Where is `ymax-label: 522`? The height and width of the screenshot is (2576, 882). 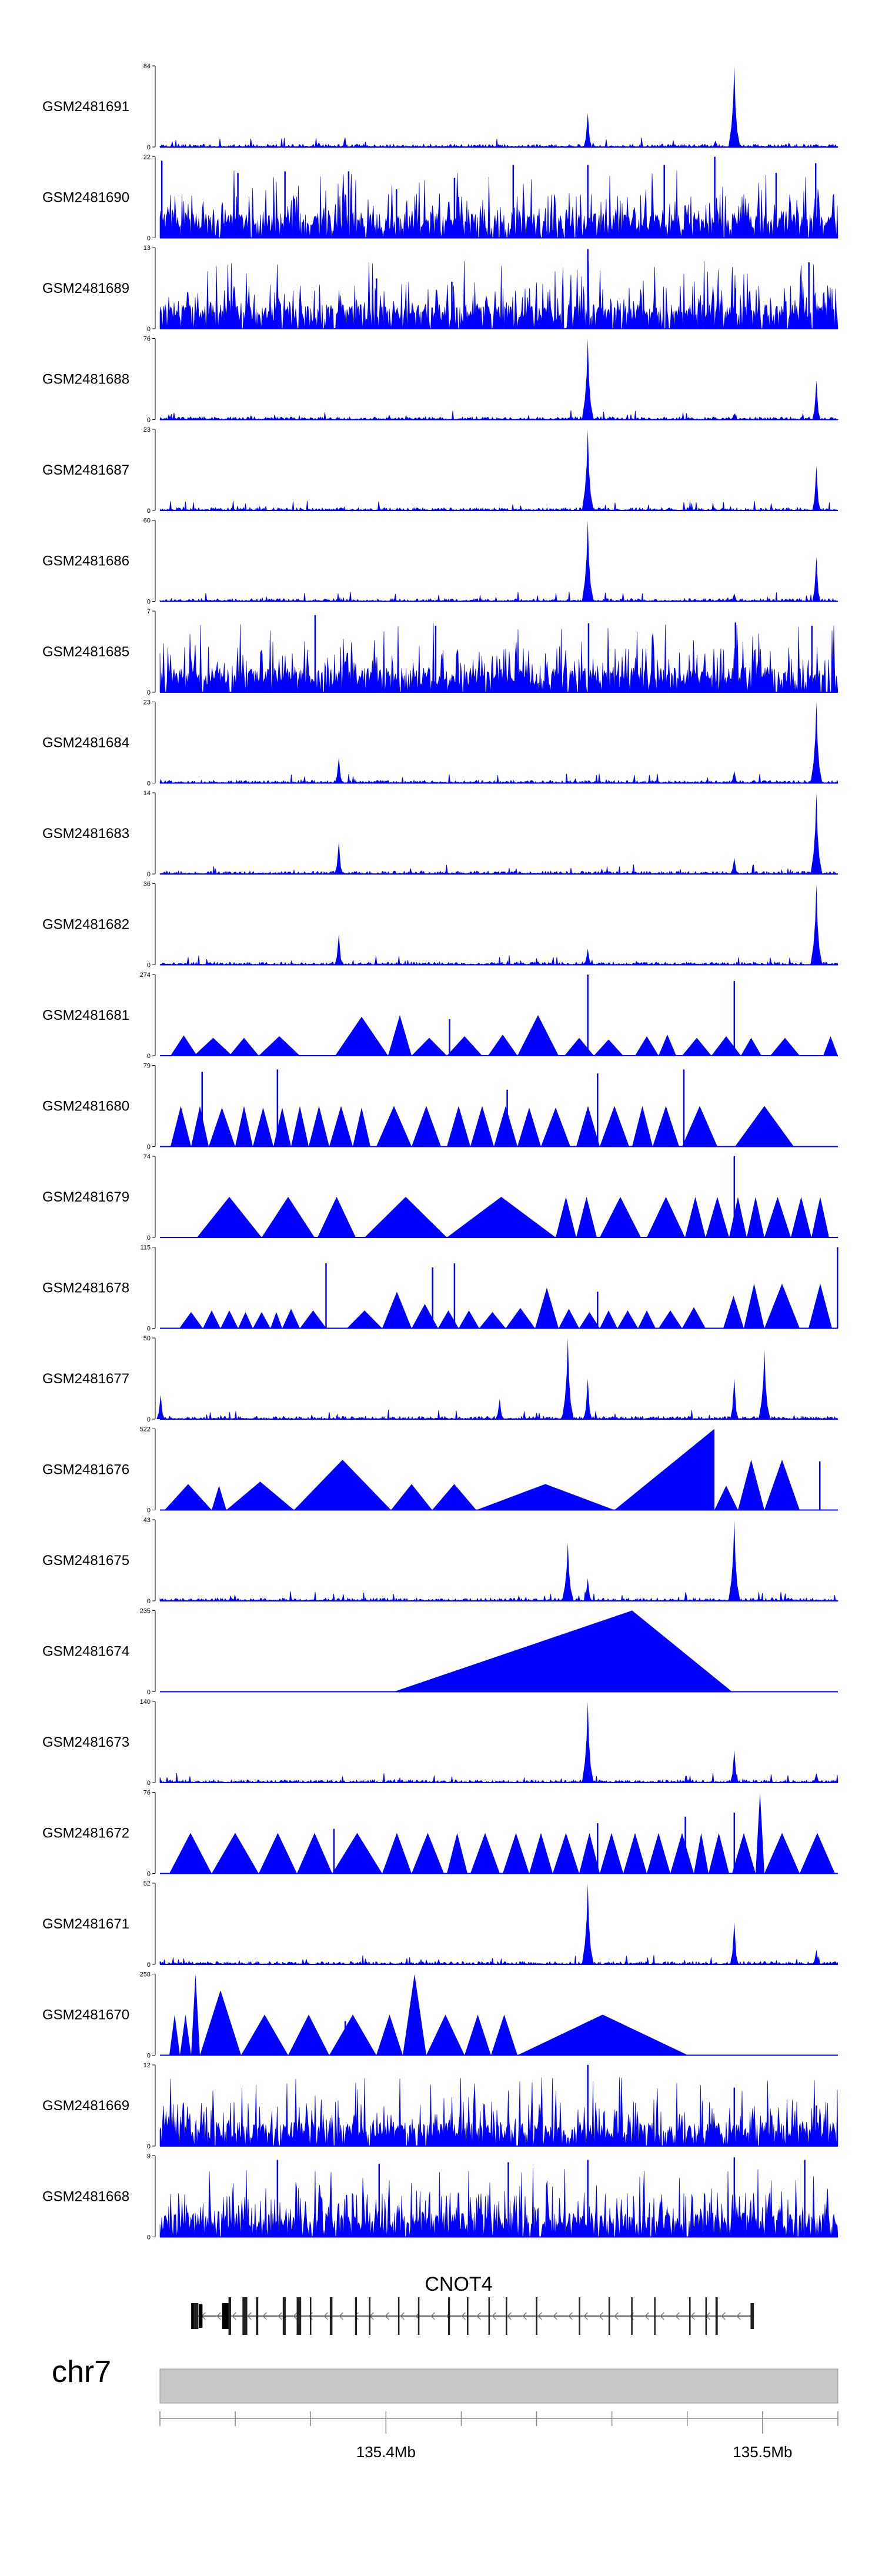 ymax-label: 522 is located at coordinates (145, 1429).